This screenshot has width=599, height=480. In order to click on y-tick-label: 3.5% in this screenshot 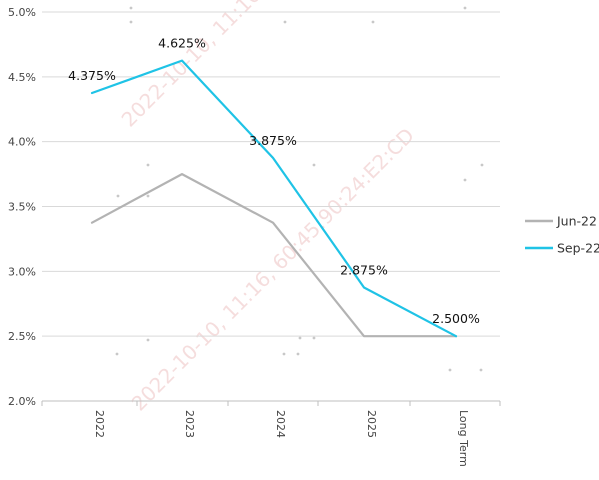, I will do `click(22, 207)`.